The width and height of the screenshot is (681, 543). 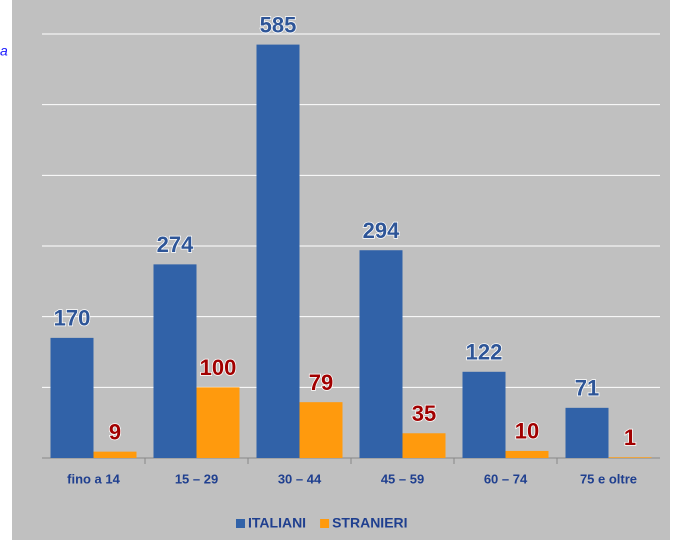 I want to click on value-label: 79, so click(x=321, y=382).